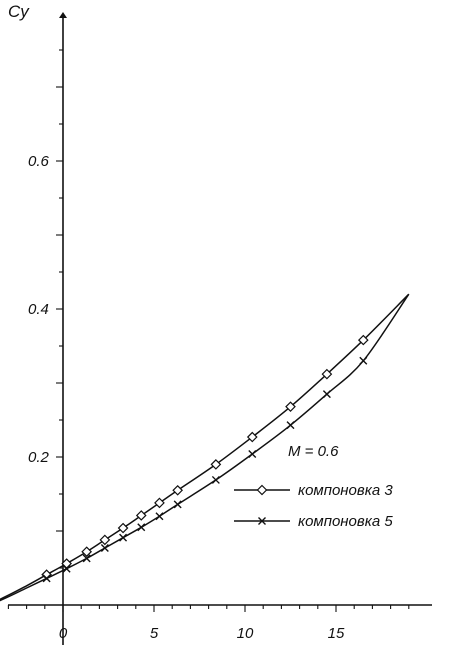 This screenshot has height=650, width=450. Describe the element at coordinates (262, 521) in the screenshot. I see `legend-marker-cross` at that location.